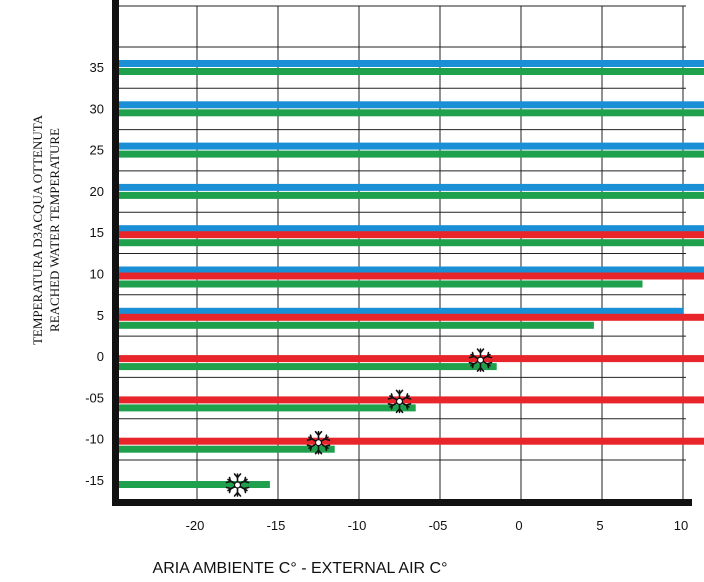 Image resolution: width=704 pixels, height=582 pixels. Describe the element at coordinates (518, 525) in the screenshot. I see `x-tick-label: 0` at that location.